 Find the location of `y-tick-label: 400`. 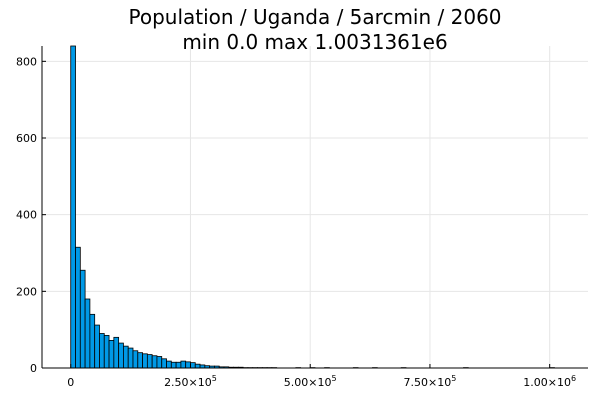

y-tick-label: 400 is located at coordinates (26, 215).